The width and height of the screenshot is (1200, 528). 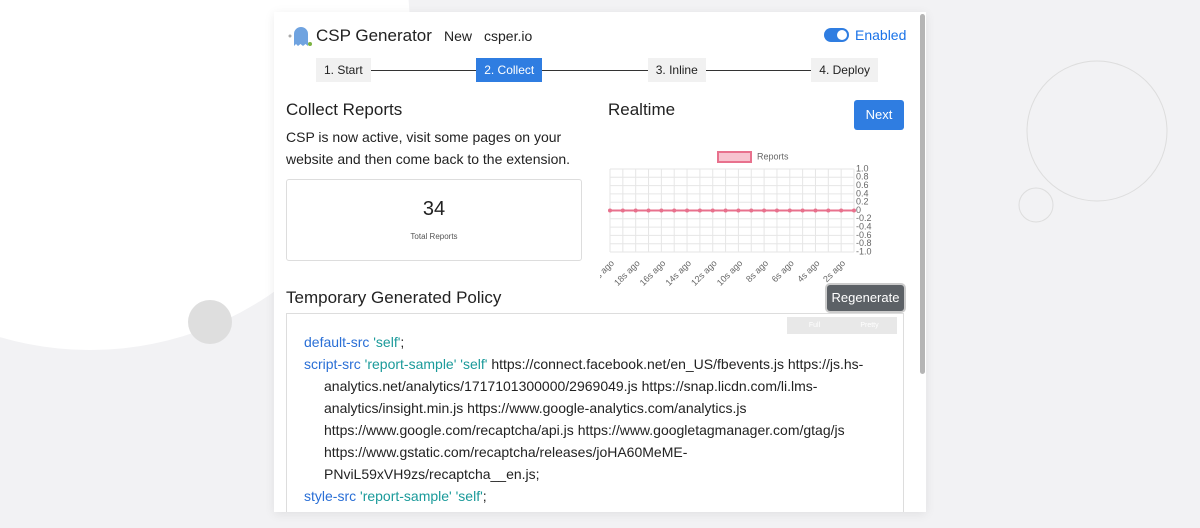 I want to click on x-tick-label: 14s ago, so click(x=678, y=273).